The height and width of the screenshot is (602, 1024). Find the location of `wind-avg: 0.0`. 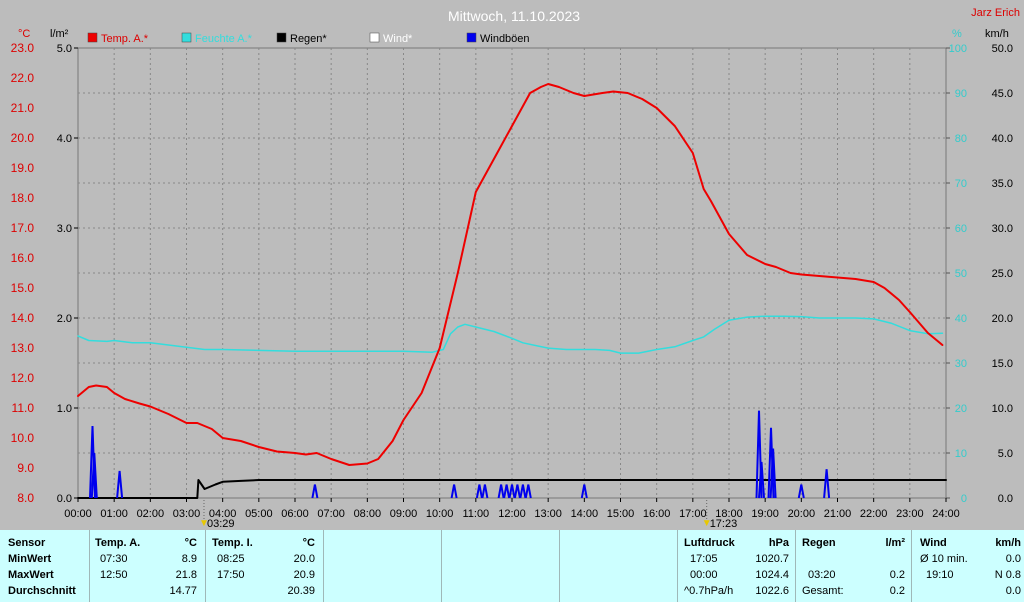

wind-avg: 0.0 is located at coordinates (1013, 559).